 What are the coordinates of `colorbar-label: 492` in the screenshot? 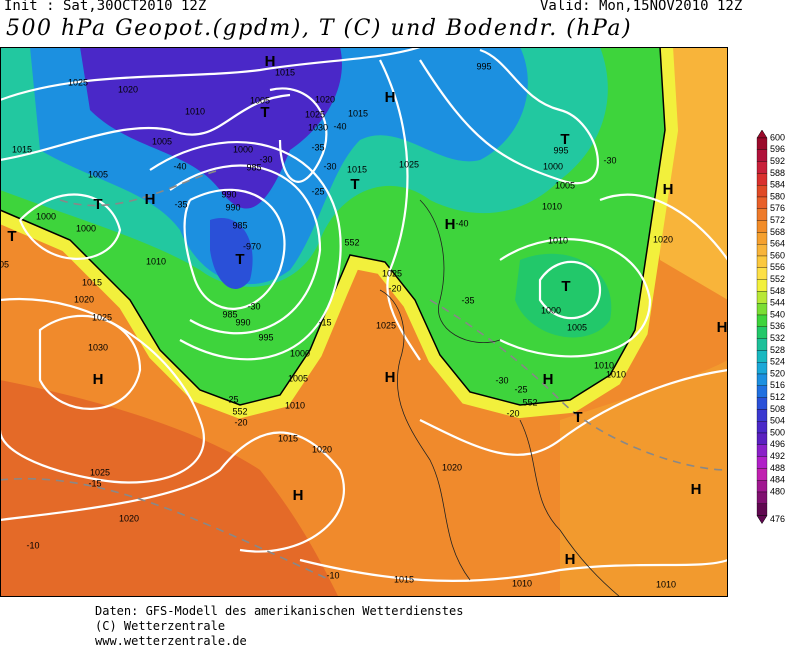 It's located at (777, 456).